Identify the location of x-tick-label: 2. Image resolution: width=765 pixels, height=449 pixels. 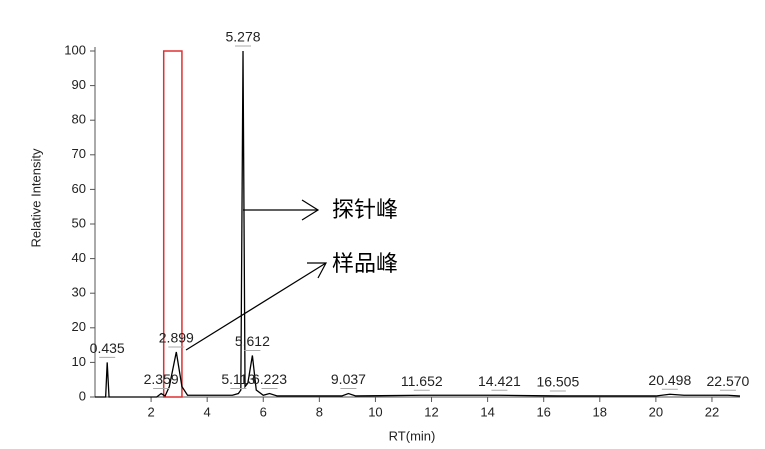
(150, 411).